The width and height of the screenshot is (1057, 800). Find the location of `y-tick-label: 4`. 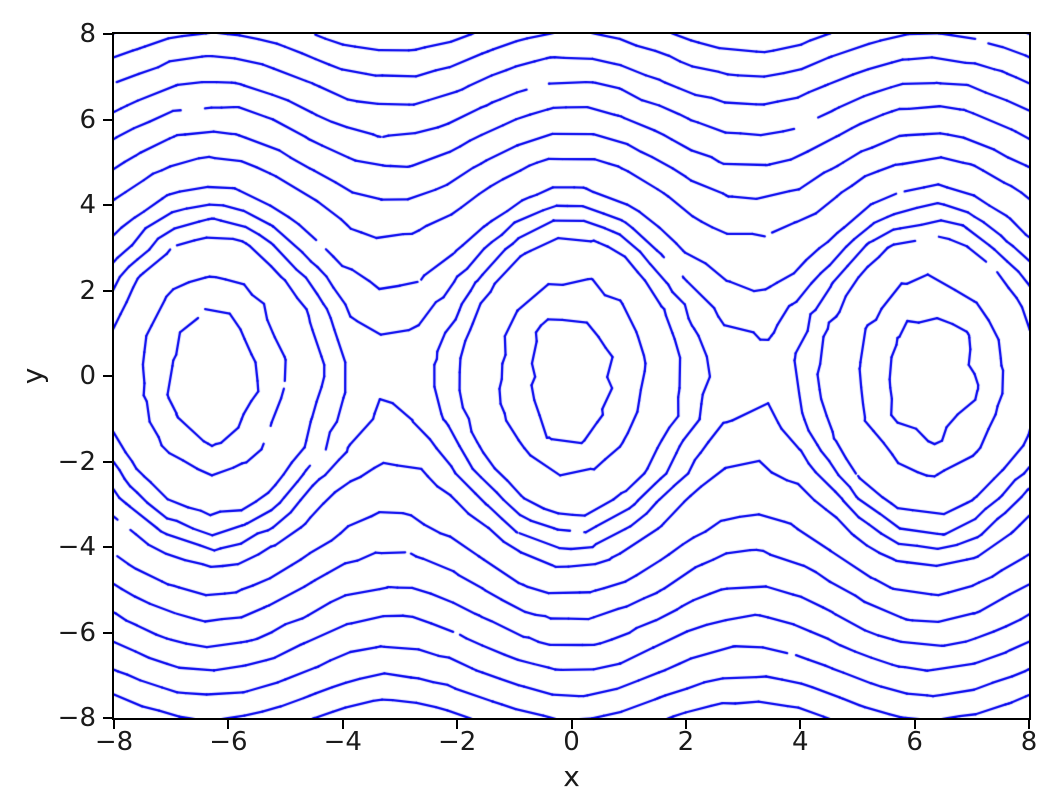

y-tick-label: 4 is located at coordinates (87, 205).